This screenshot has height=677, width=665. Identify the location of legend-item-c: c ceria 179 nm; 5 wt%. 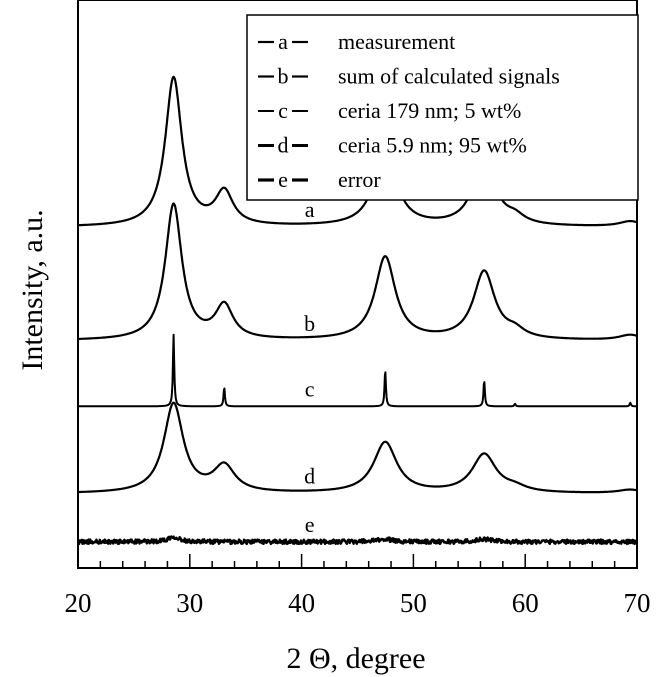
(389, 110).